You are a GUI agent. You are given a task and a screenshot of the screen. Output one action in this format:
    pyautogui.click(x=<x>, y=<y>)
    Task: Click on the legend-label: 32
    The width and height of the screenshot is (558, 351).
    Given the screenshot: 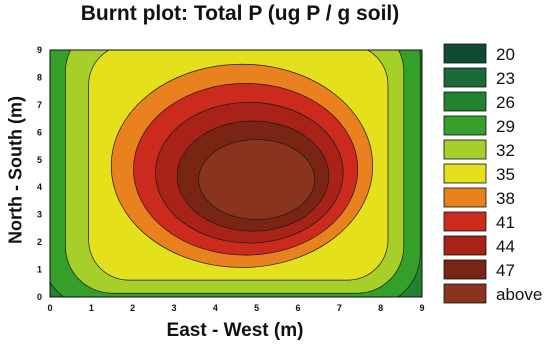 What is the action you would take?
    pyautogui.click(x=505, y=150)
    